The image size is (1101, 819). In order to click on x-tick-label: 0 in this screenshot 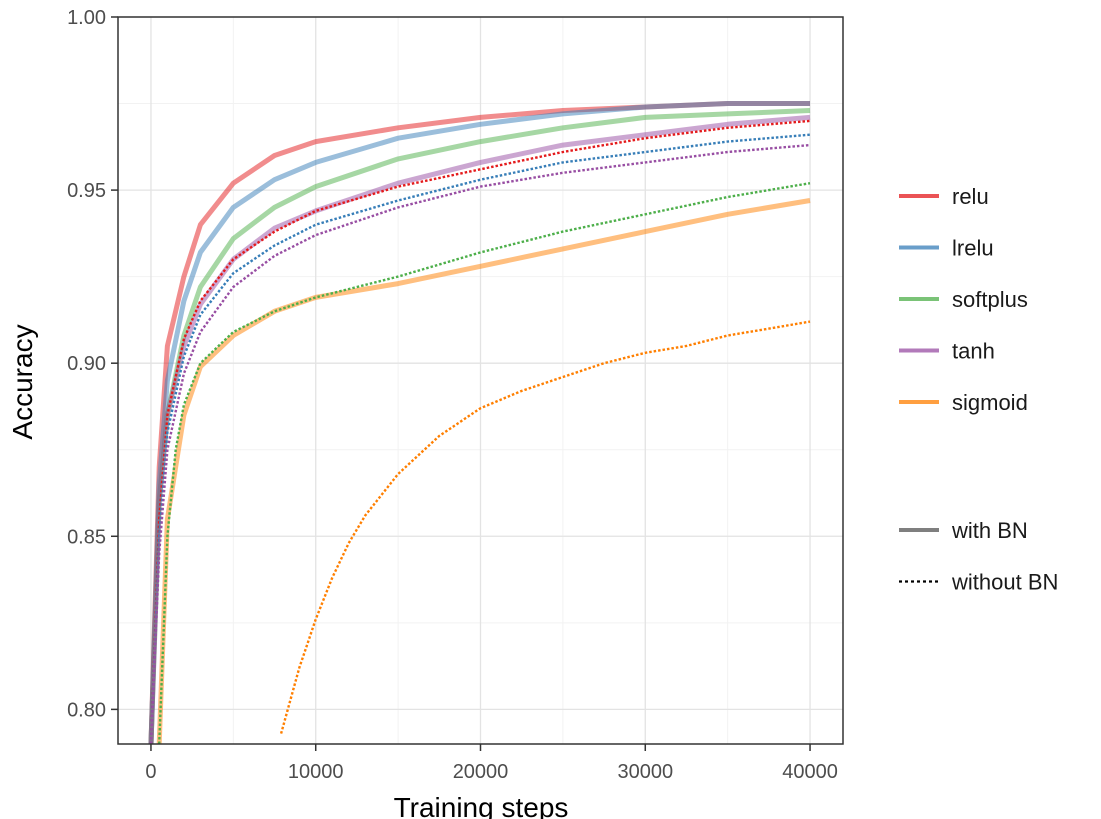, I will do `click(150, 772)`.